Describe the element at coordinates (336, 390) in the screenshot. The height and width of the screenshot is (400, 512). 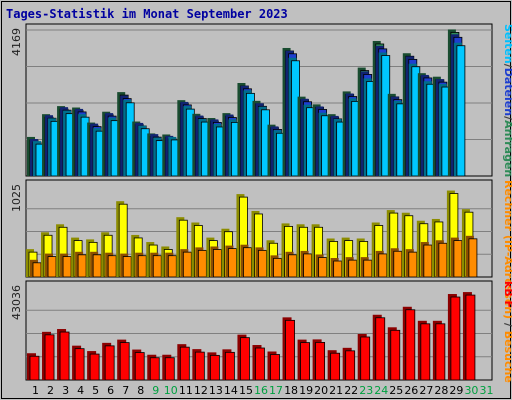
I see `x-tick-label-day-21: 21` at that location.